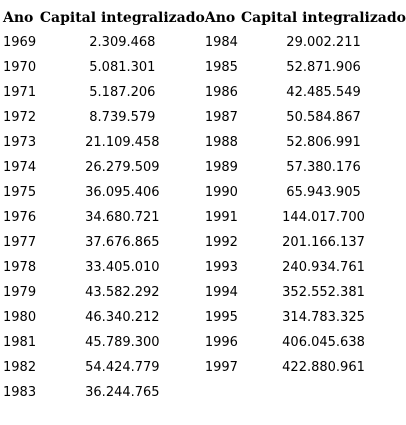 The image size is (406, 425). Describe the element at coordinates (20, 167) in the screenshot. I see `year-cell: 1974` at that location.